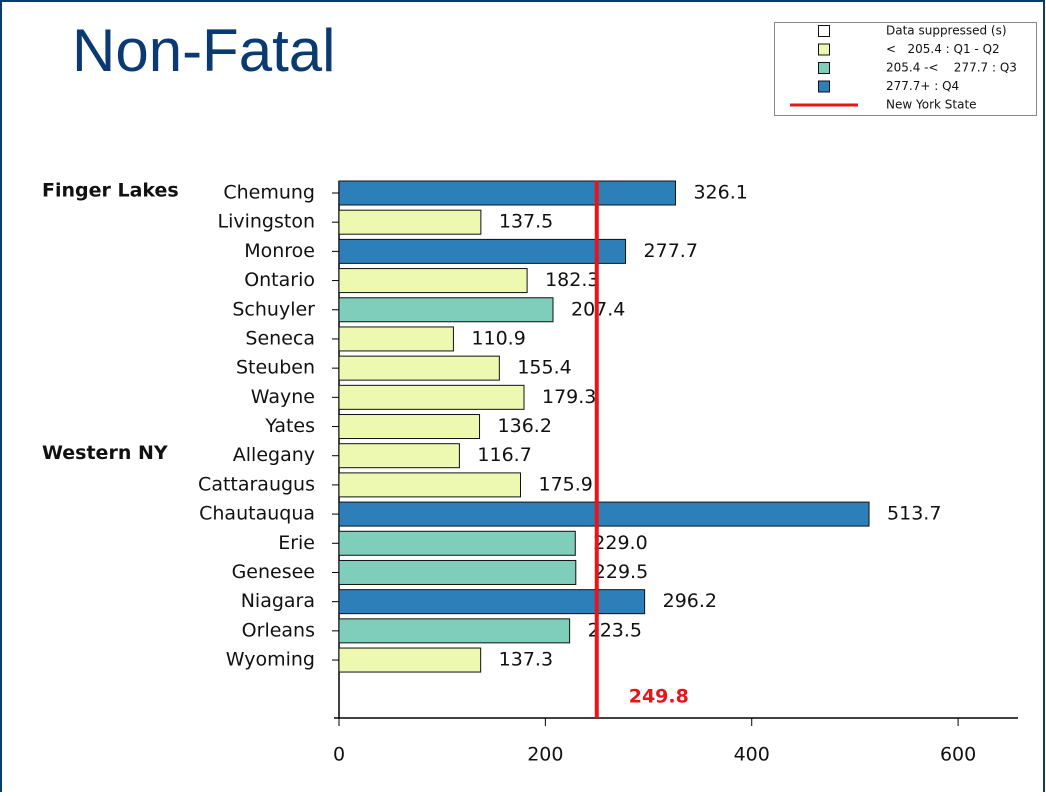 This screenshot has width=1046, height=796. Describe the element at coordinates (544, 368) in the screenshot. I see `value-label: 155.4` at that location.